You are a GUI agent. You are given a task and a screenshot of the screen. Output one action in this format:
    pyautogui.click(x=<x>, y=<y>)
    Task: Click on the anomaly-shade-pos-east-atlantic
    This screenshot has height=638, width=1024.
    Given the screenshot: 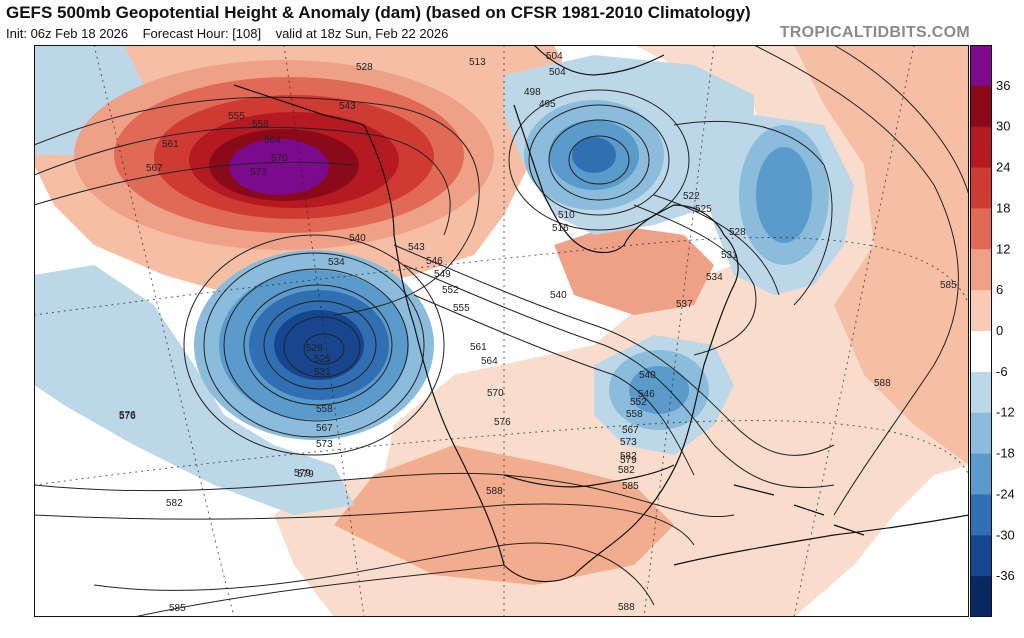 What is the action you would take?
    pyautogui.click(x=881, y=255)
    